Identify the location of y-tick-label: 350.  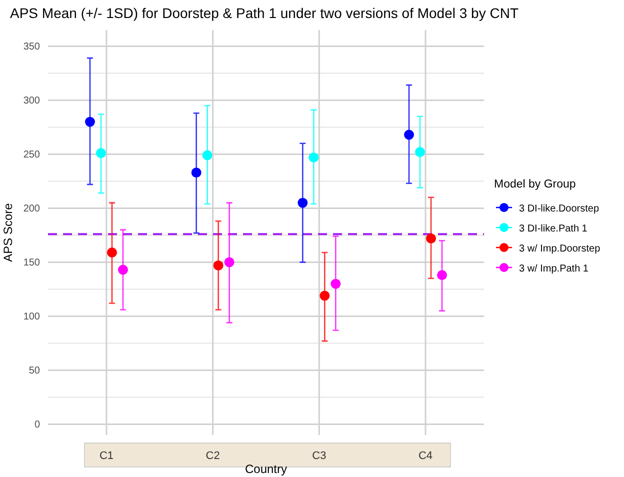
(31, 46).